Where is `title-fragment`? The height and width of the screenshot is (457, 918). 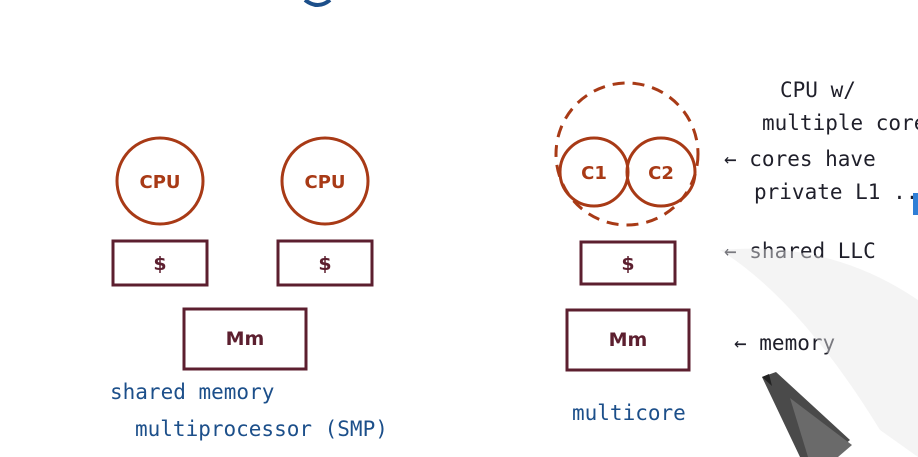
title-fragment is located at coordinates (317, 3).